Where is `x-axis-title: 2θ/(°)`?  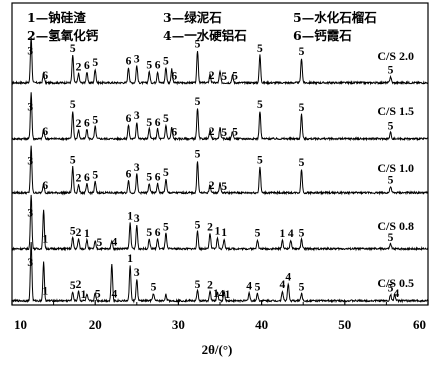 x-axis-title: 2θ/(°) is located at coordinates (217, 349).